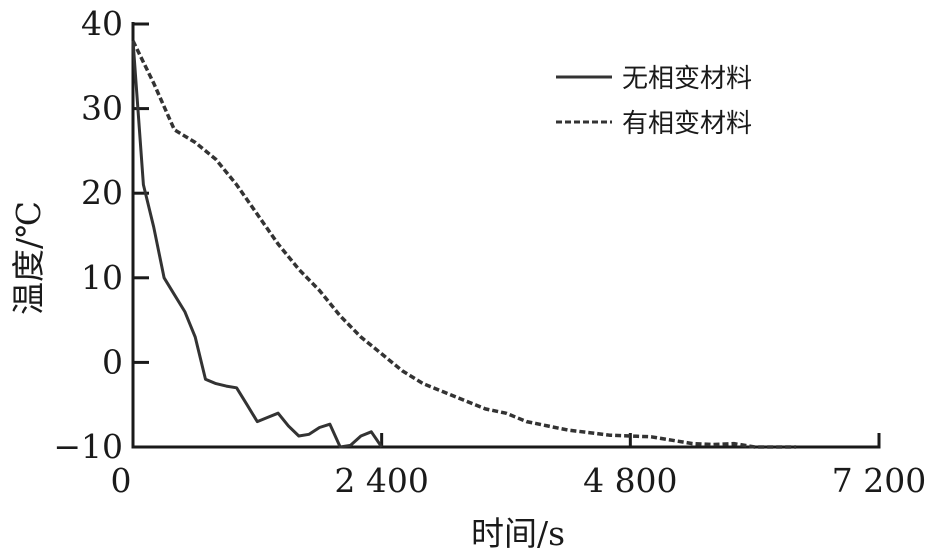  What do you see at coordinates (121, 480) in the screenshot?
I see `x-tick-label: 0` at bounding box center [121, 480].